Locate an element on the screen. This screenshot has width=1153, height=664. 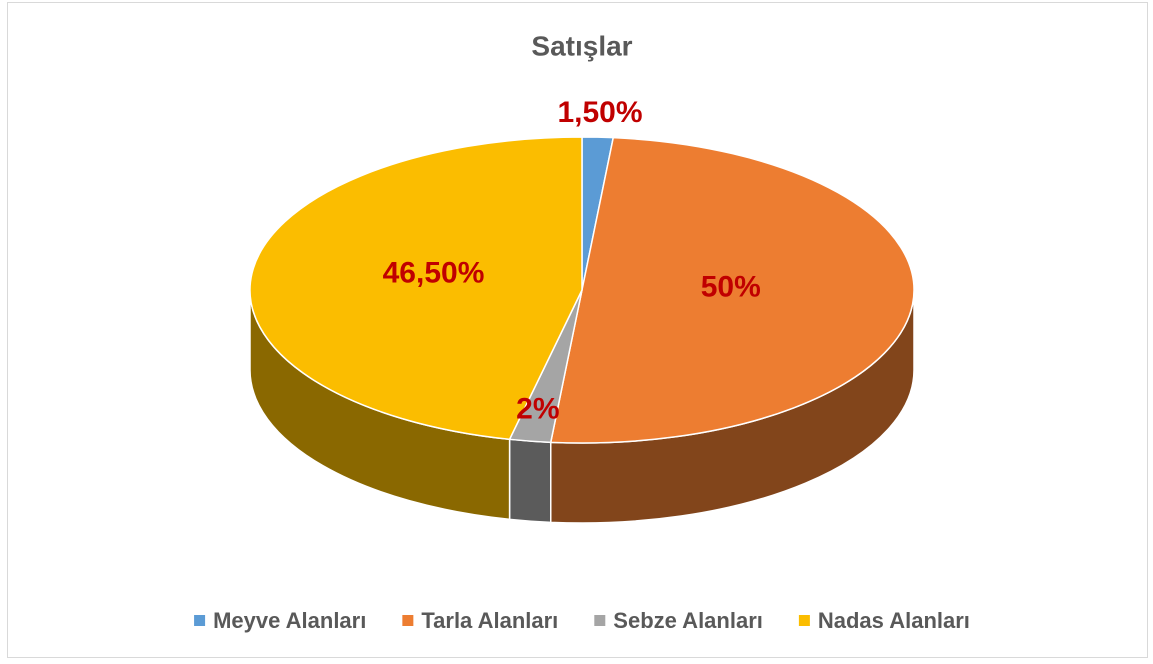
slice-side is located at coordinates (530, 481).